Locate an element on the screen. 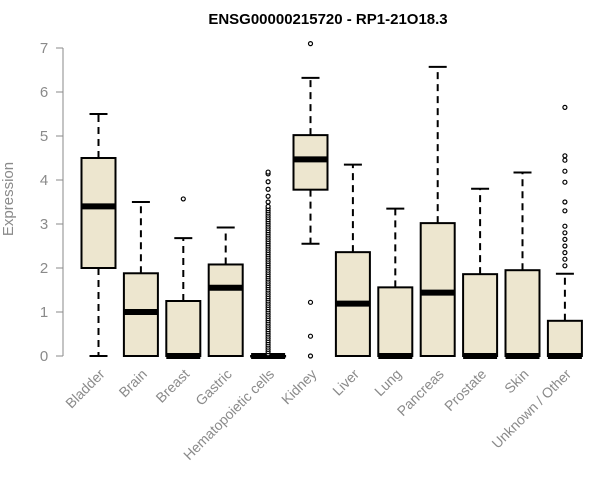  box-kidney is located at coordinates (310, 199).